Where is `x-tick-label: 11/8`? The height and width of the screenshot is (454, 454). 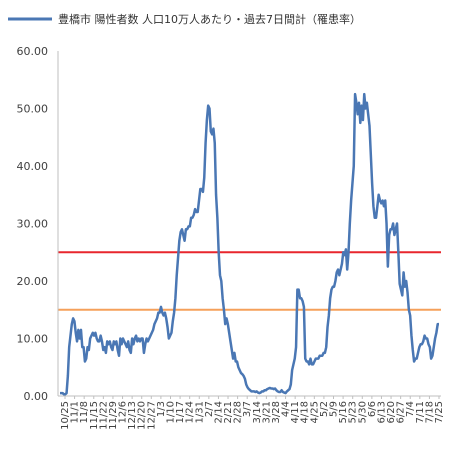 x-tick-label: 11/8 is located at coordinates (84, 412).